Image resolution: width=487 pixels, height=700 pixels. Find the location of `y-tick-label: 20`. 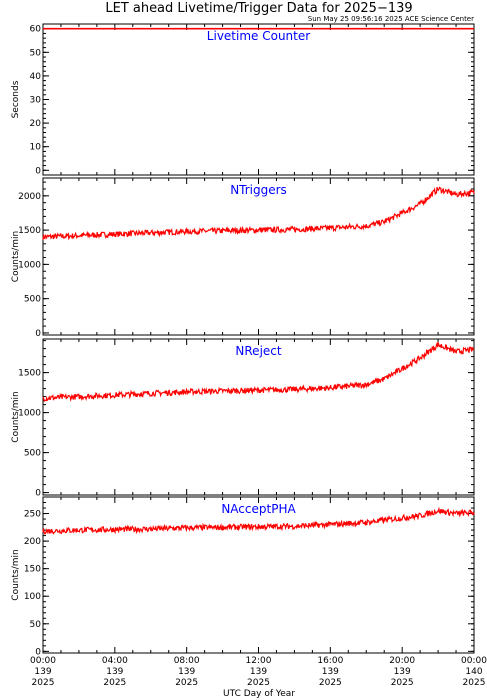

y-tick-label: 20 is located at coordinates (36, 124).